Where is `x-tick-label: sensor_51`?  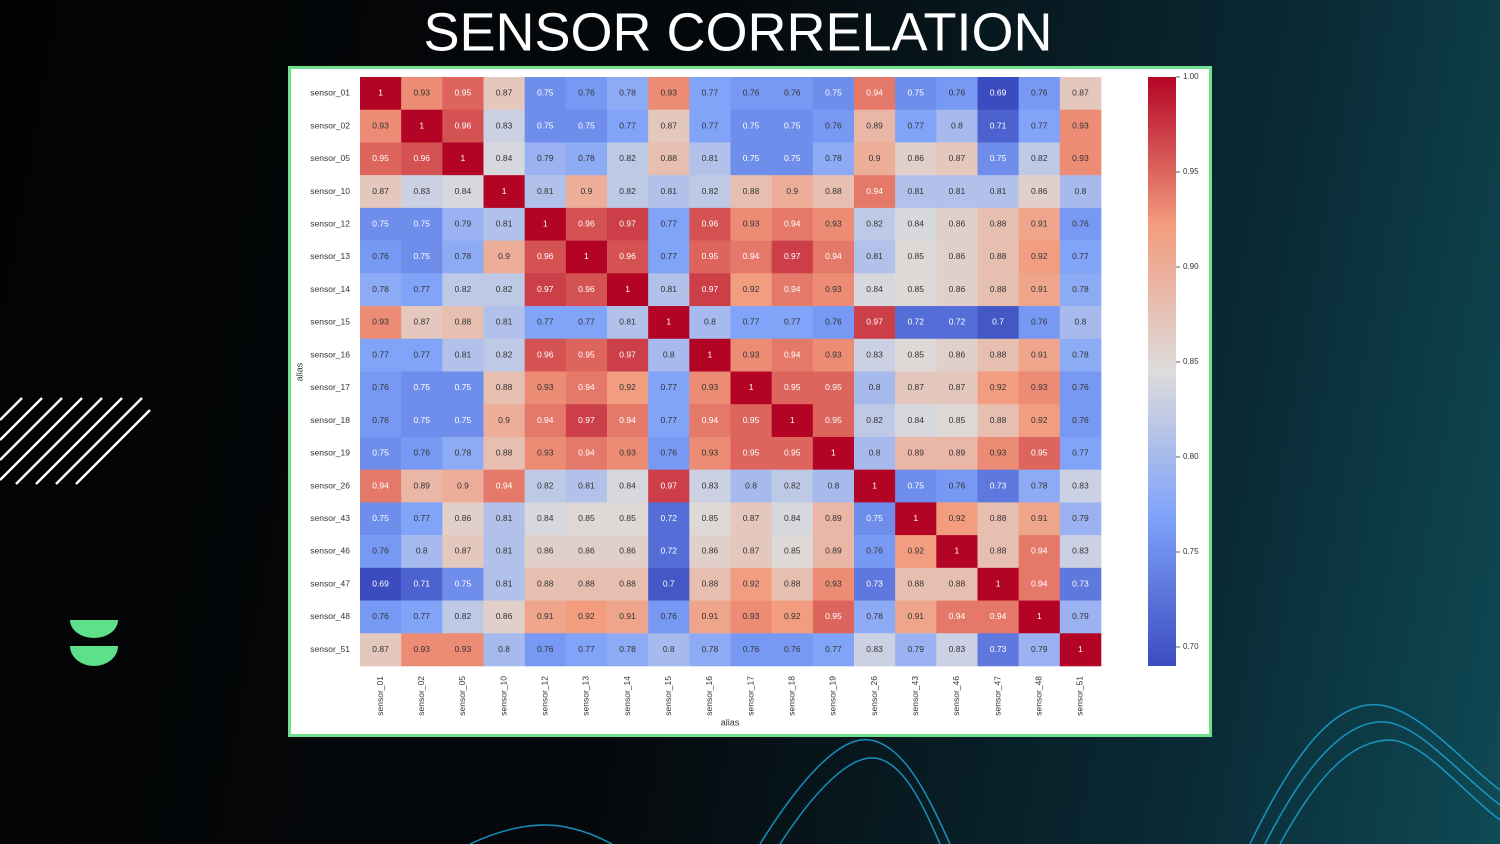
x-tick-label: sensor_51 is located at coordinates (1080, 696).